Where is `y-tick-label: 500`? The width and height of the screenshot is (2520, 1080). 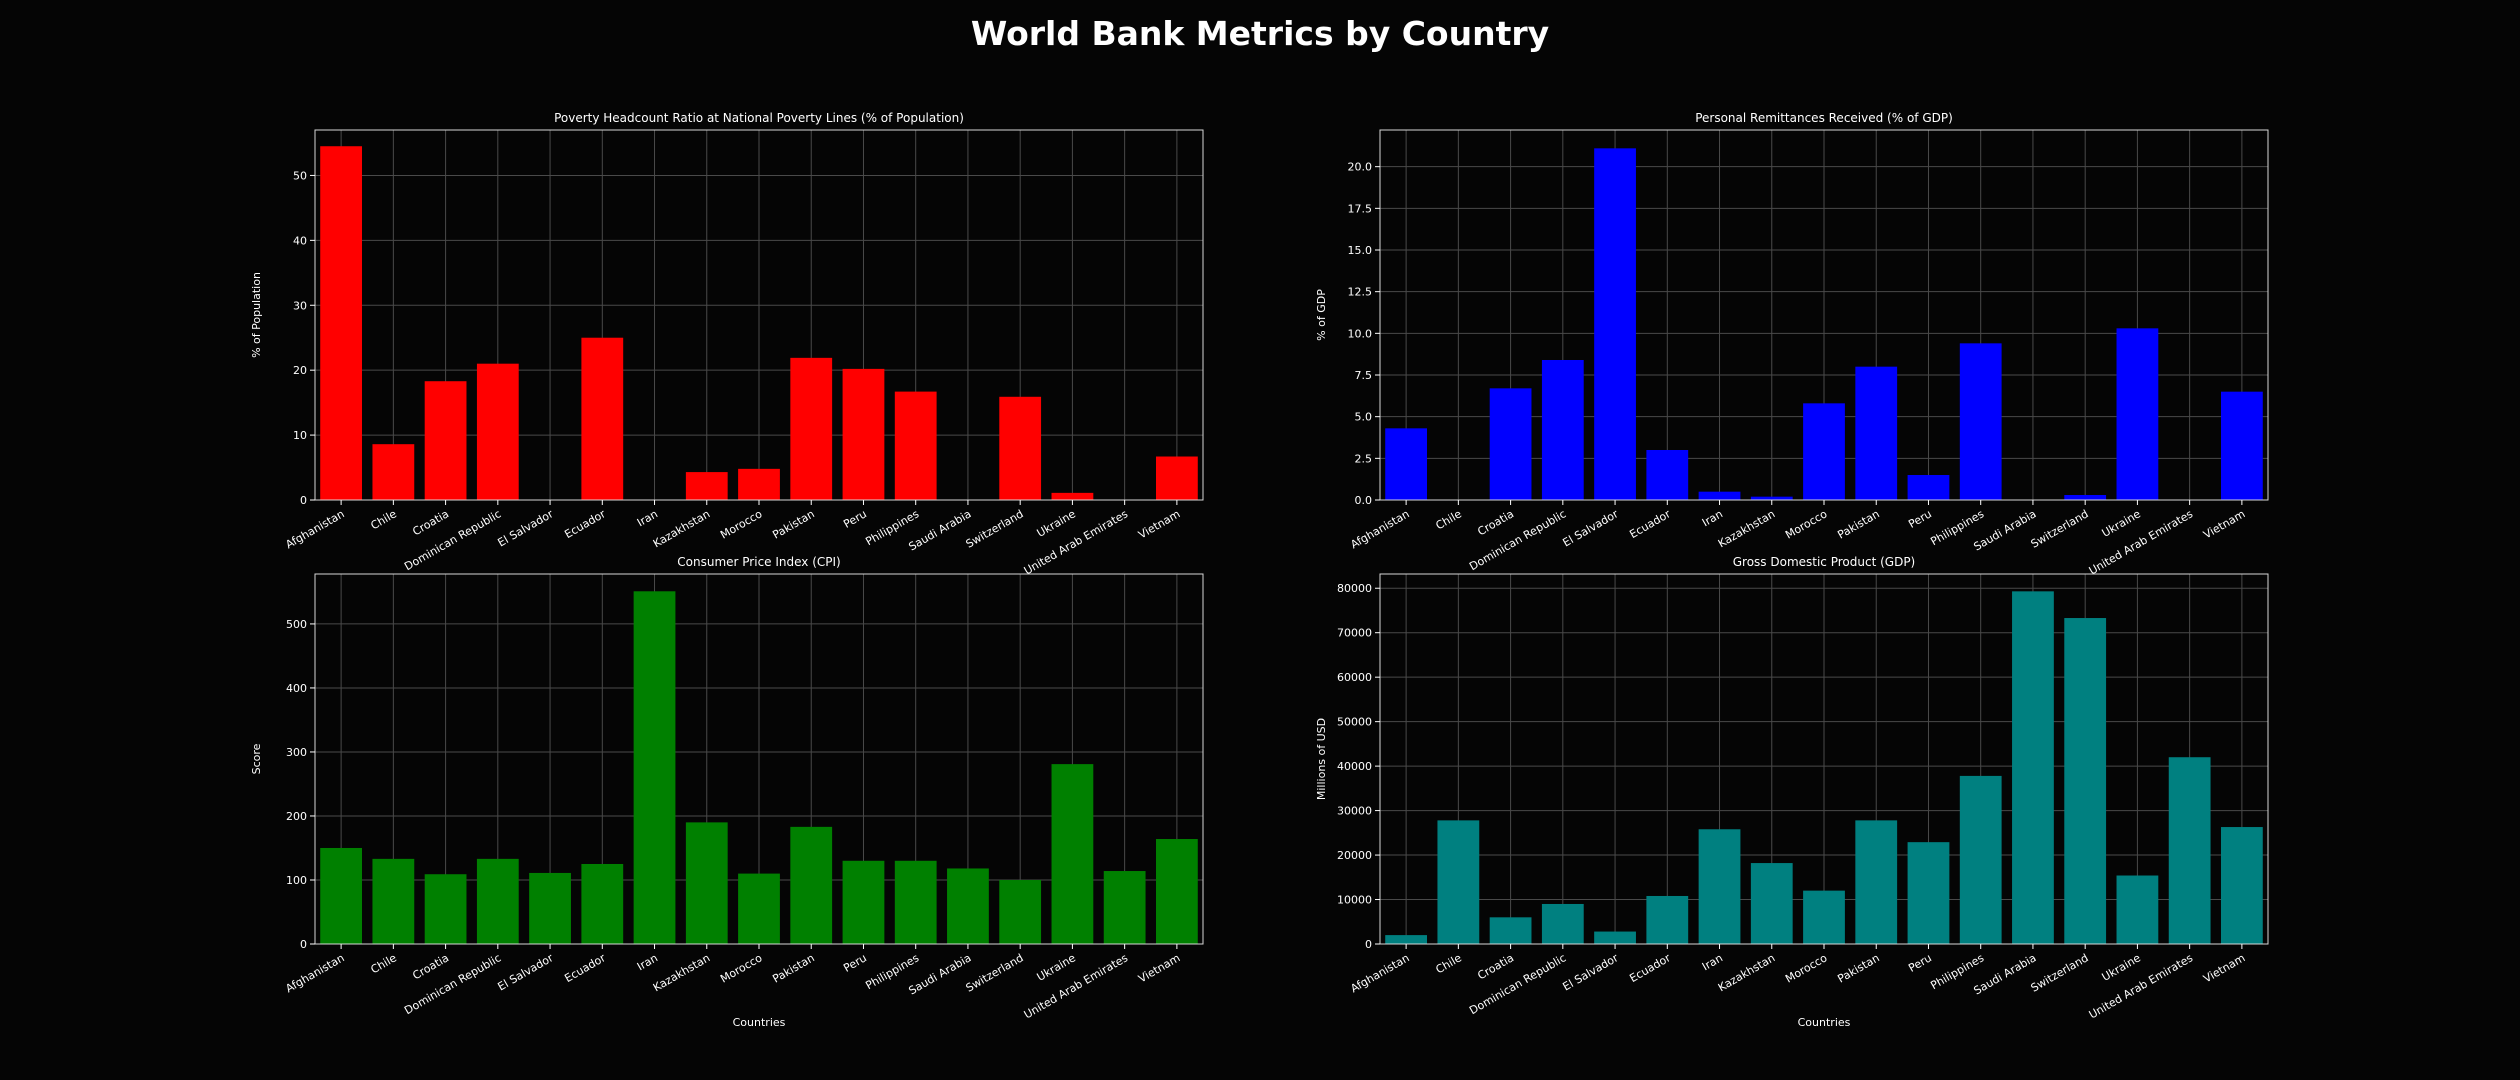
y-tick-label: 500 is located at coordinates (296, 624).